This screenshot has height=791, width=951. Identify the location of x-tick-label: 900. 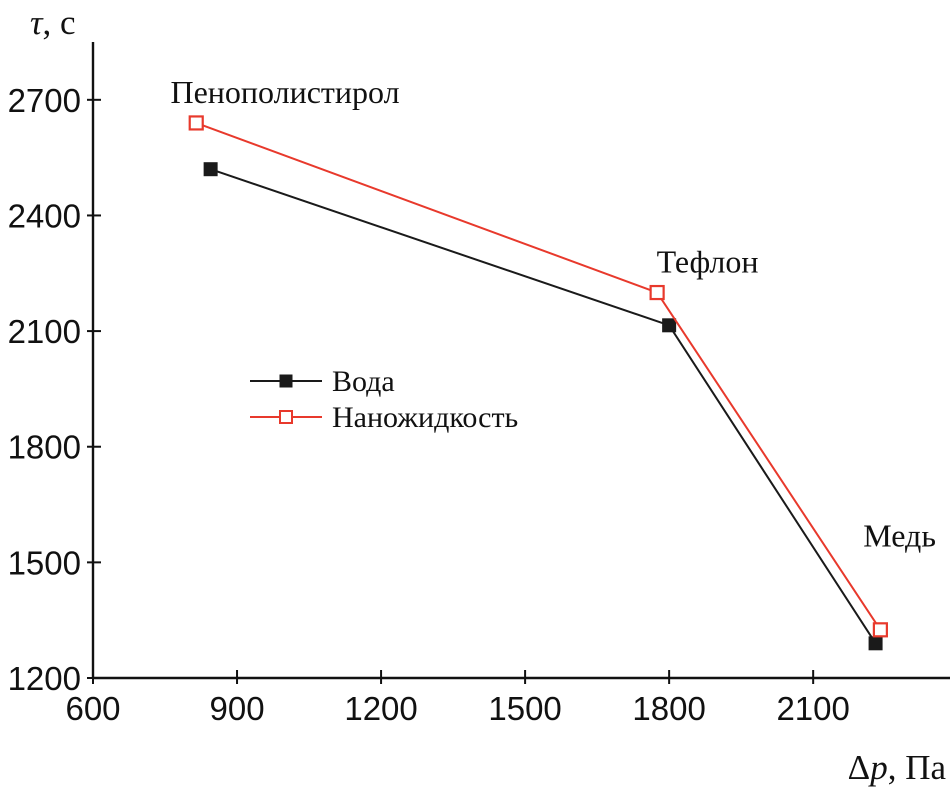
(237, 708).